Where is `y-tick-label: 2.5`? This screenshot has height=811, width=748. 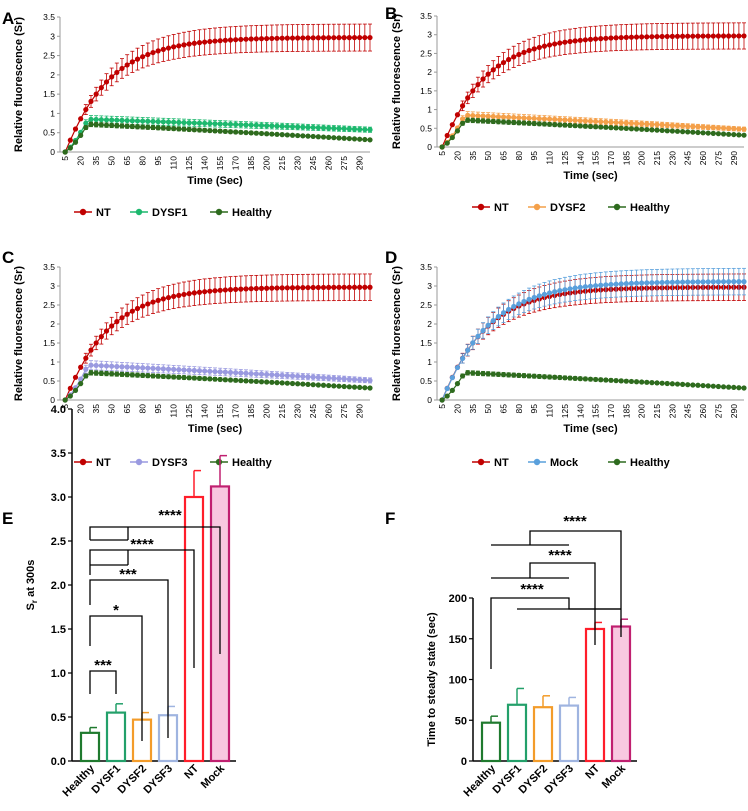
y-tick-label: 2.5 is located at coordinates (49, 56).